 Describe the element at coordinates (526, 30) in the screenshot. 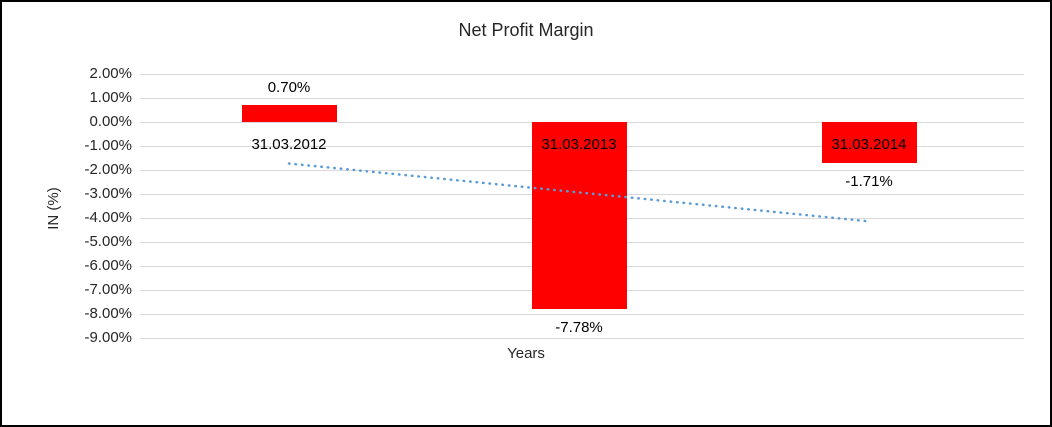

I see `chart-title: Net Profit Margin` at that location.